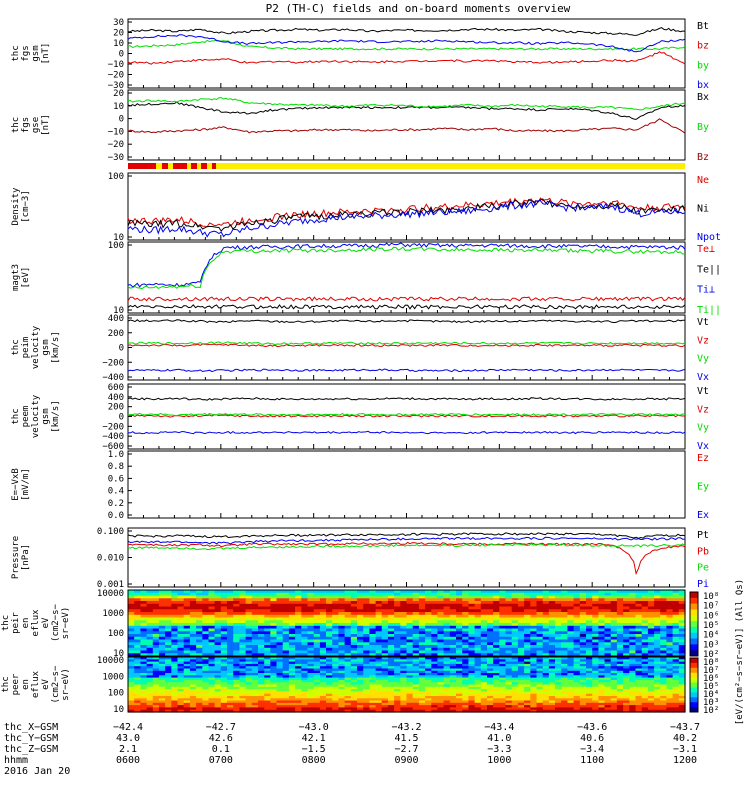 The height and width of the screenshot is (800, 750). What do you see at coordinates (26, 684) in the screenshot?
I see `y-axis-label: en` at bounding box center [26, 684].